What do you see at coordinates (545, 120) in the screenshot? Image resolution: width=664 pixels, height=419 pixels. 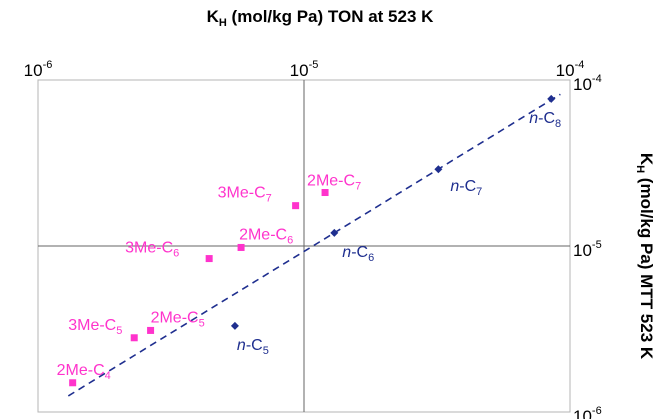 I see `point-label: n-C8` at bounding box center [545, 120].